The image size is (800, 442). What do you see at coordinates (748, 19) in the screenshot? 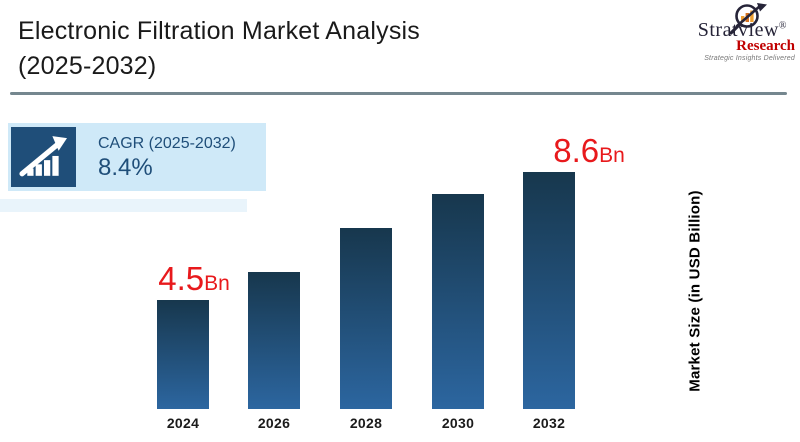
I see `magnifier-growth-chart-icon` at bounding box center [748, 19].